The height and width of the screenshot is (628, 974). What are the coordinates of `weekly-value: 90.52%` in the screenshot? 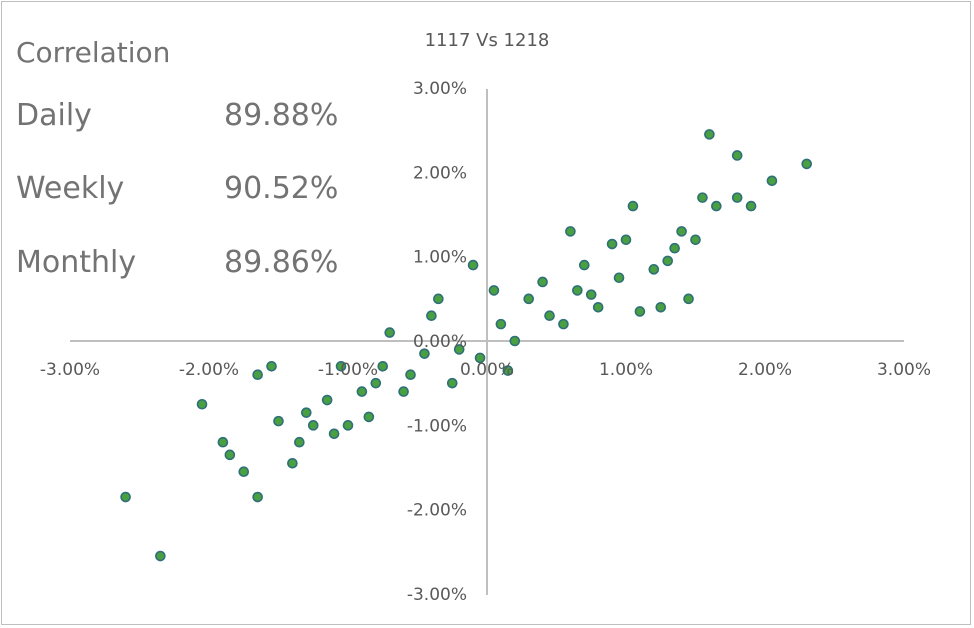 It's located at (281, 188).